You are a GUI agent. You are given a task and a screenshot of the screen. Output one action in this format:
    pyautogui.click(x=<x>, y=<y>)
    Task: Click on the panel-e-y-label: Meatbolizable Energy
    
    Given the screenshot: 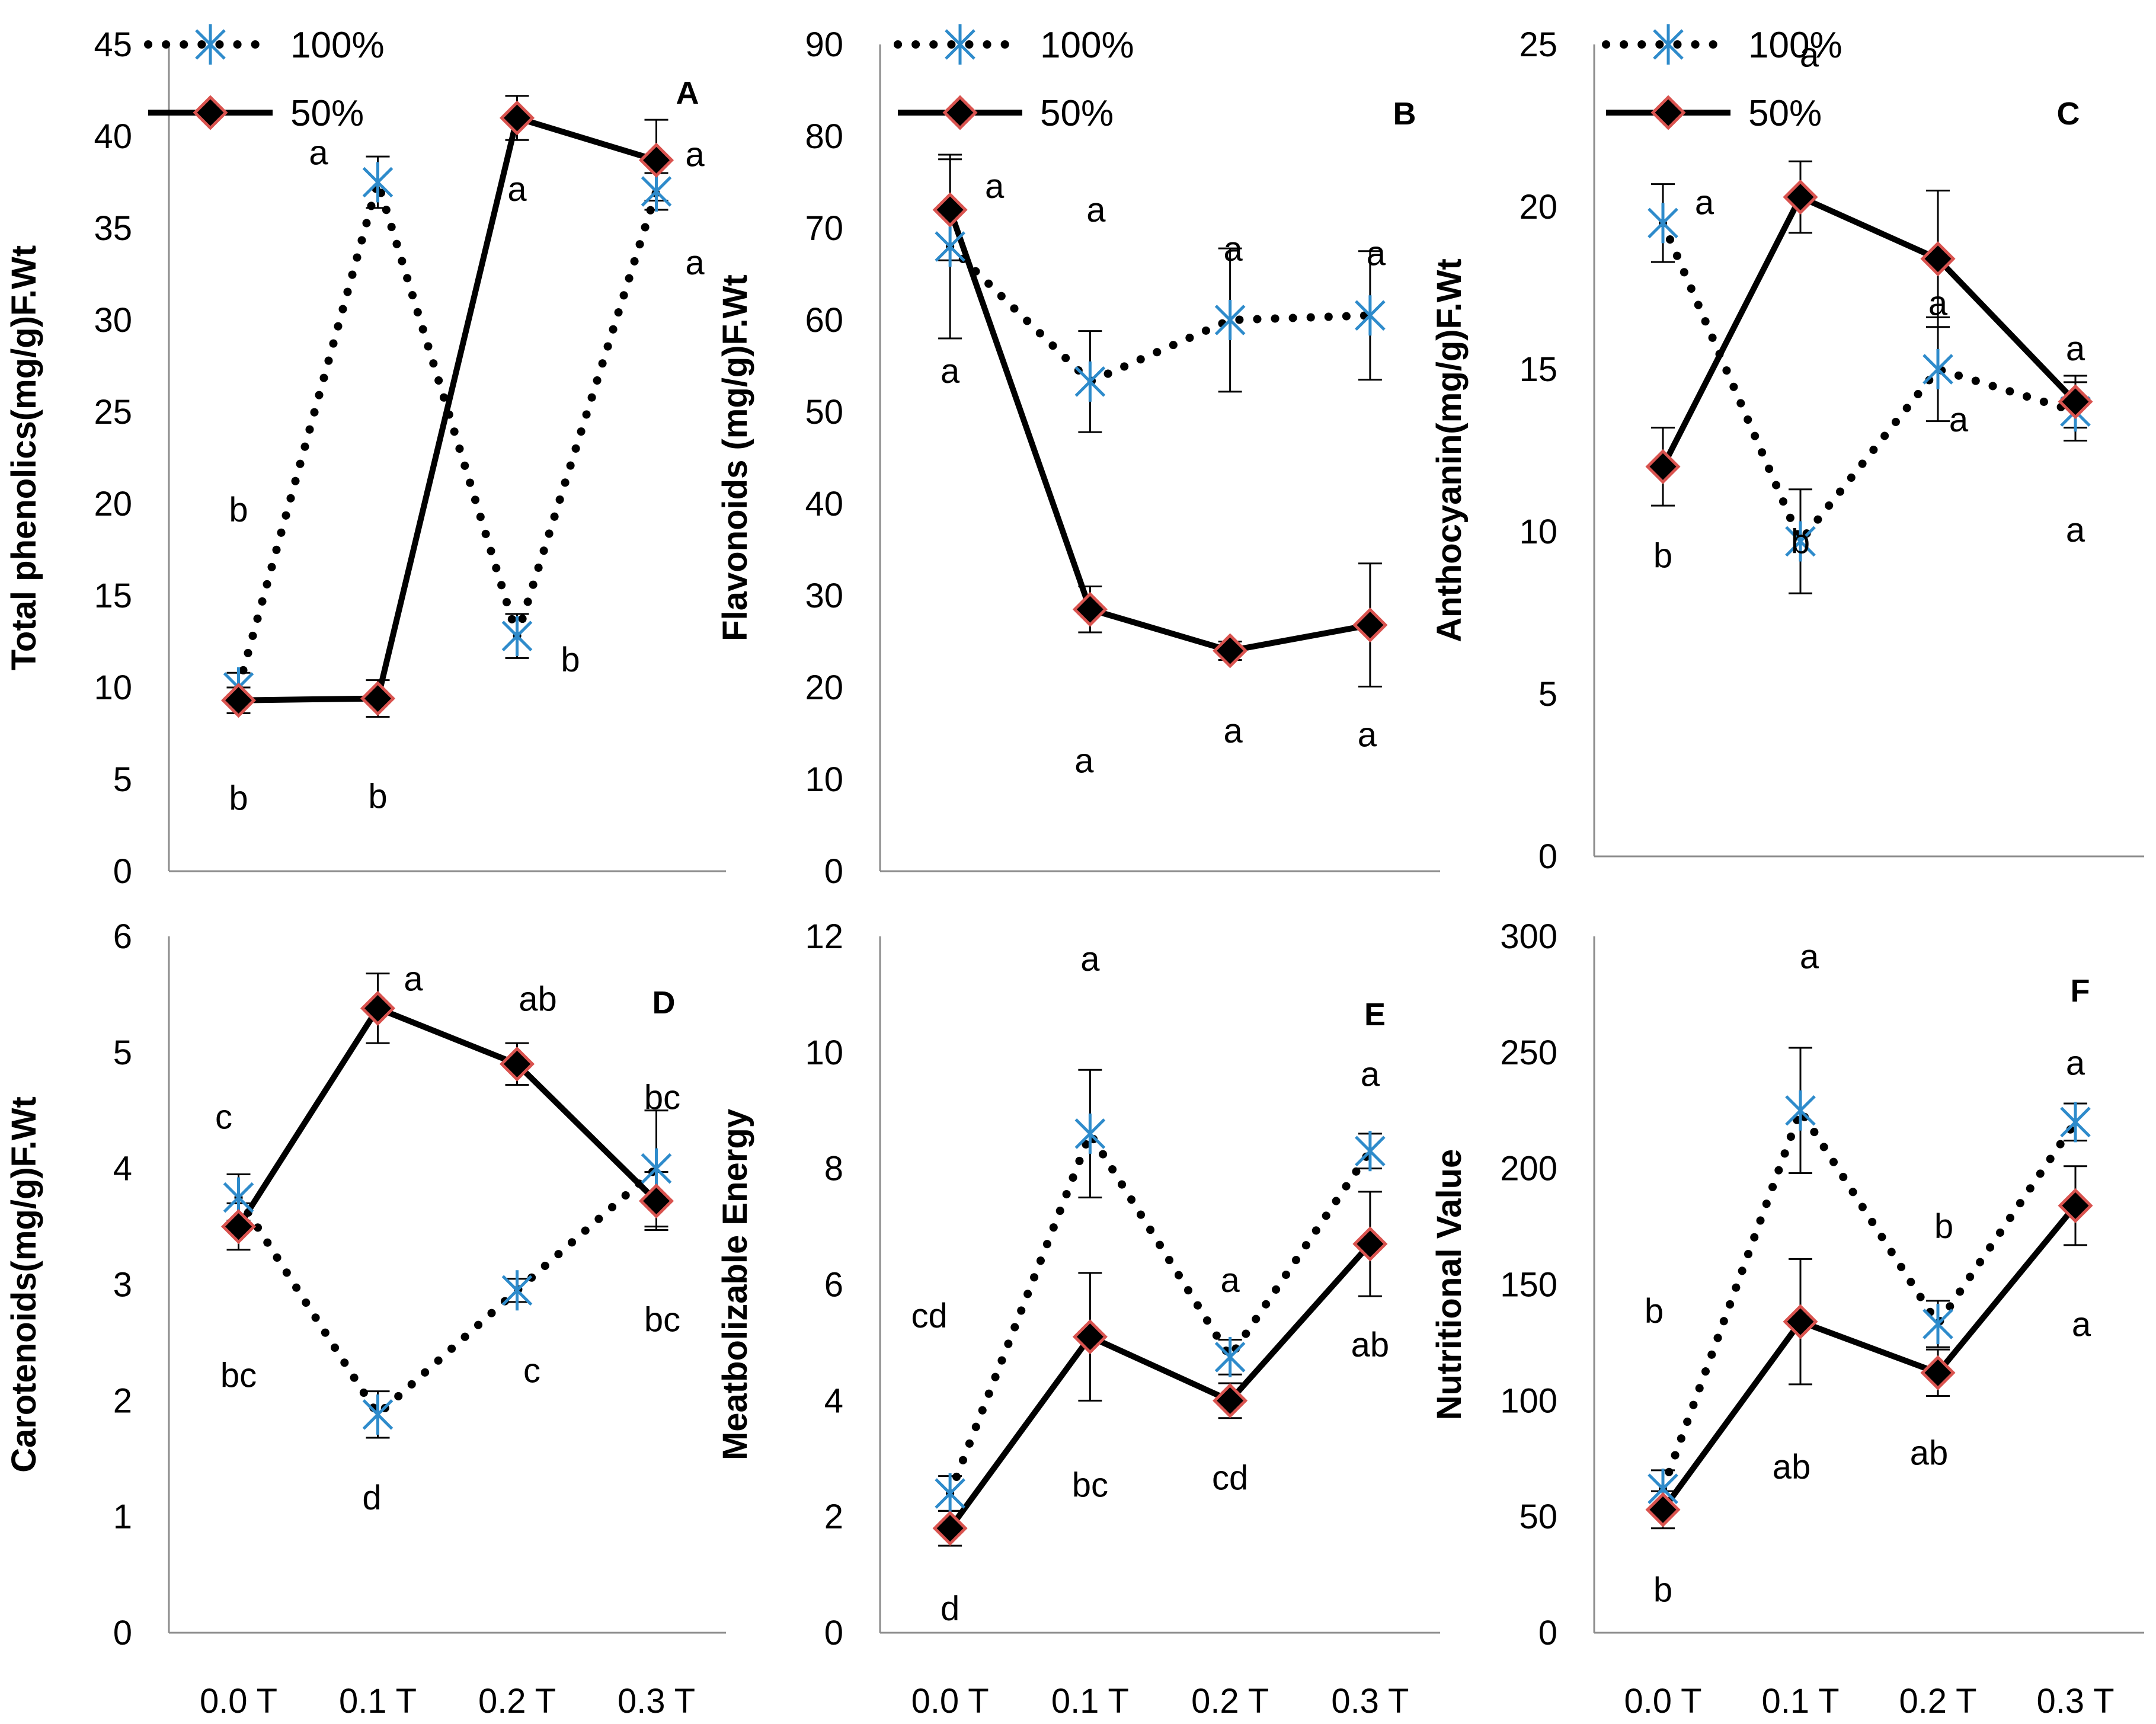 What is the action you would take?
    pyautogui.click(x=735, y=1285)
    